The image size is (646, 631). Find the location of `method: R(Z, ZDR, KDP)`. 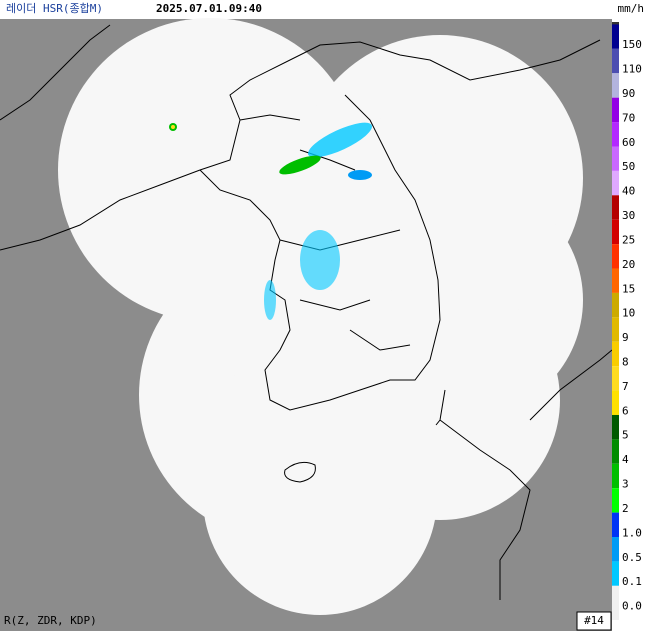

method: R(Z, ZDR, KDP) is located at coordinates (50, 620).